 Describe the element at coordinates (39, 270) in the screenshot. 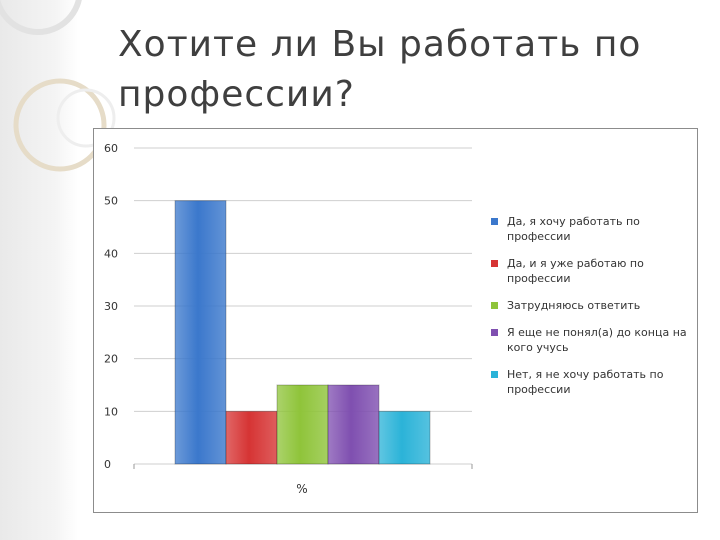

I see `left-decor-strip` at that location.